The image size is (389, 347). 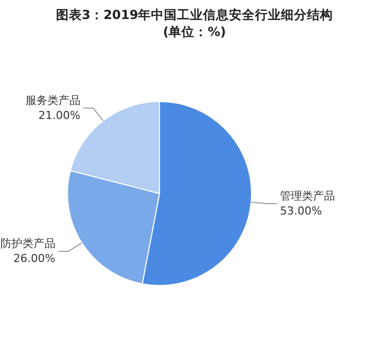 What do you see at coordinates (28, 243) in the screenshot?
I see `slice-label: 防护类产品` at bounding box center [28, 243].